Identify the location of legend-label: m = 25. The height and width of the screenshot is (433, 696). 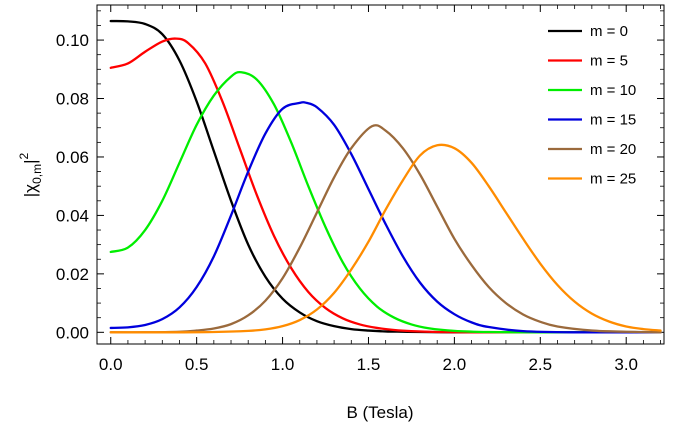
(613, 179).